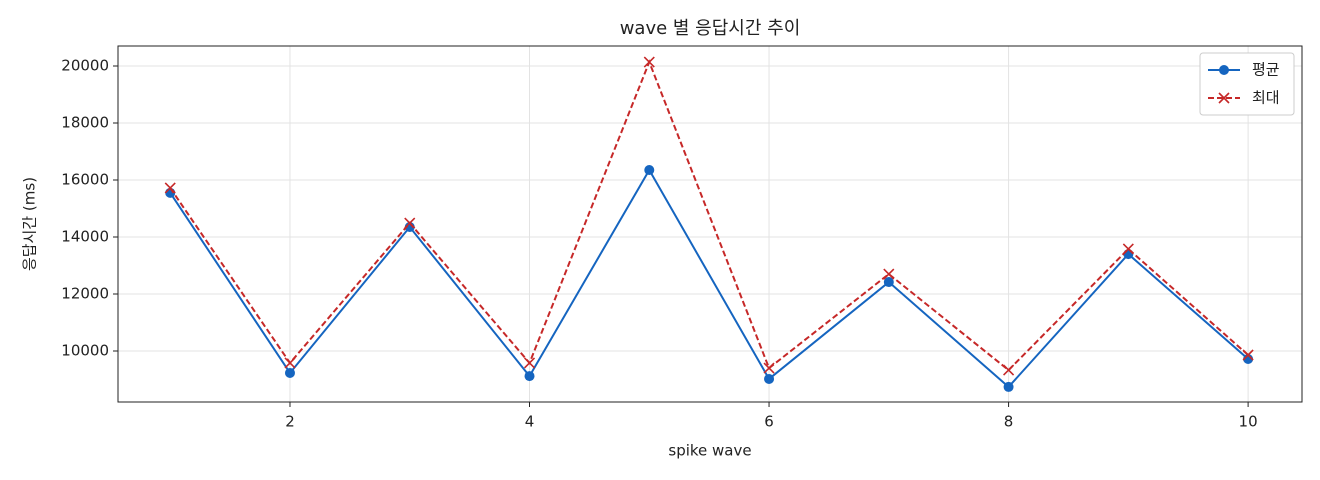  What do you see at coordinates (290, 422) in the screenshot?
I see `x-tick-label: 2` at bounding box center [290, 422].